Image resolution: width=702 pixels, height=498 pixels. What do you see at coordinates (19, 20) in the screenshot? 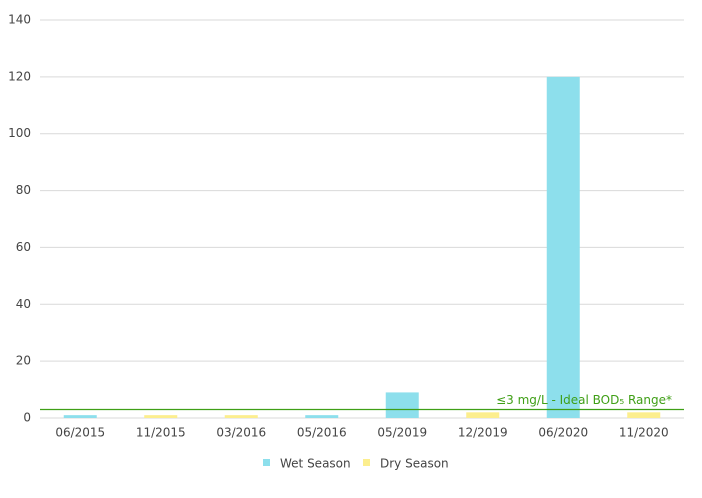
I see `y-tick-label: 140` at bounding box center [19, 20].